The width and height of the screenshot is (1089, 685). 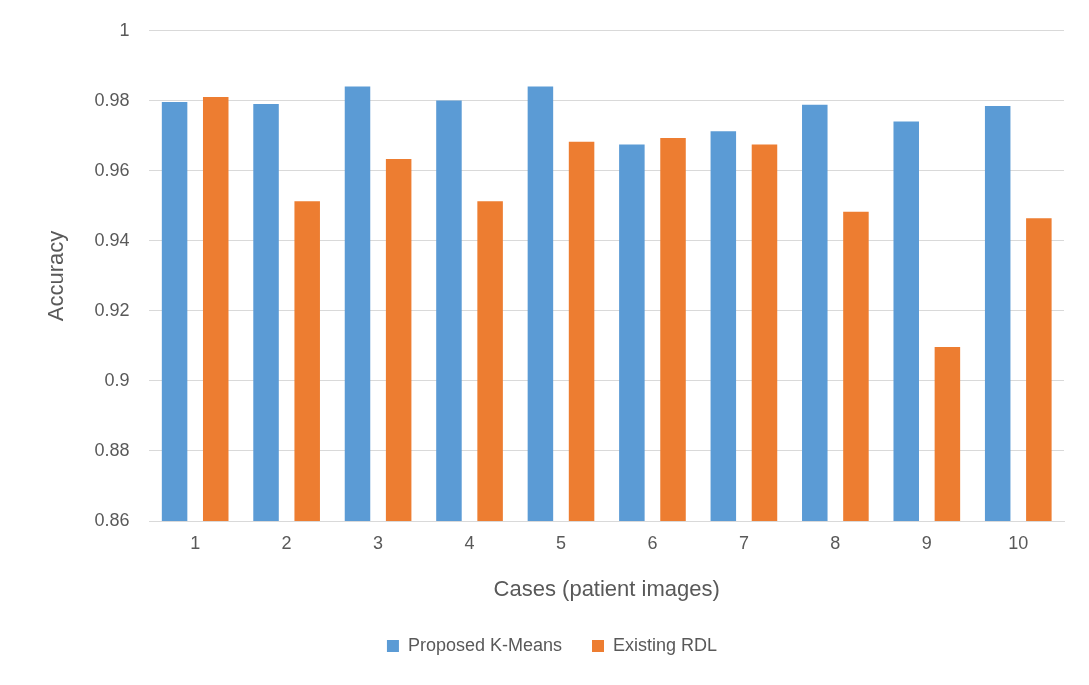 What do you see at coordinates (286, 542) in the screenshot?
I see `x-tick-label: 2` at bounding box center [286, 542].